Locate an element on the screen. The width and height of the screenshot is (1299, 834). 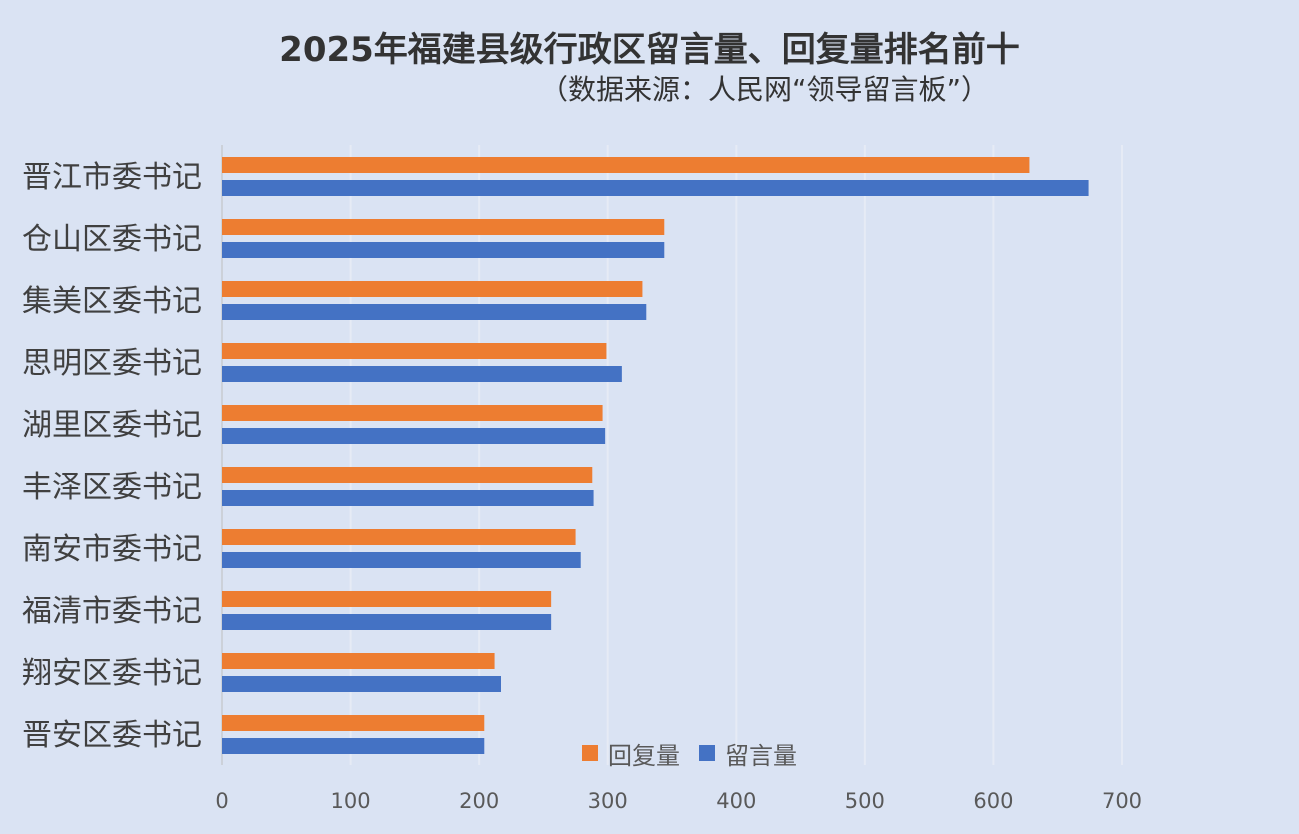
category-label: 福清市委书记 is located at coordinates (112, 611).